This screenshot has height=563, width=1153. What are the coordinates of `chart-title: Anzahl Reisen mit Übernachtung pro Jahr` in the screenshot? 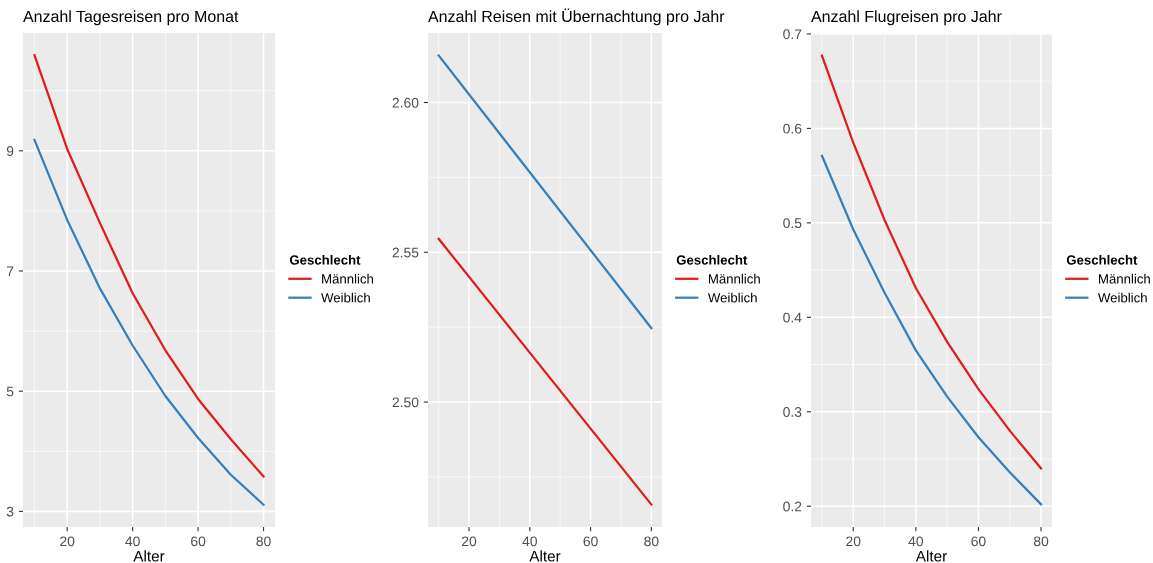 It's located at (576, 17).